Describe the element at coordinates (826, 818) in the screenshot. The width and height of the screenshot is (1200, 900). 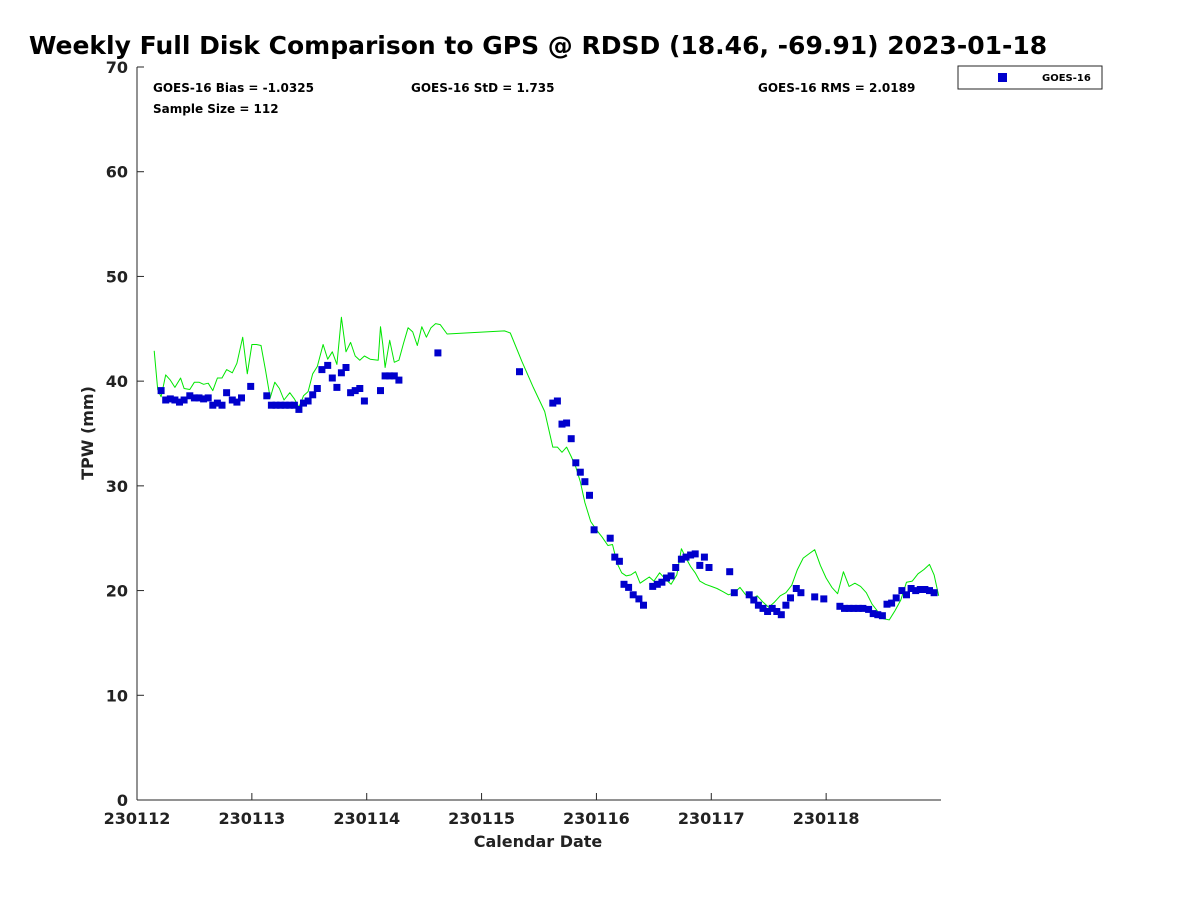
I see `x-tick-label: 230118` at that location.